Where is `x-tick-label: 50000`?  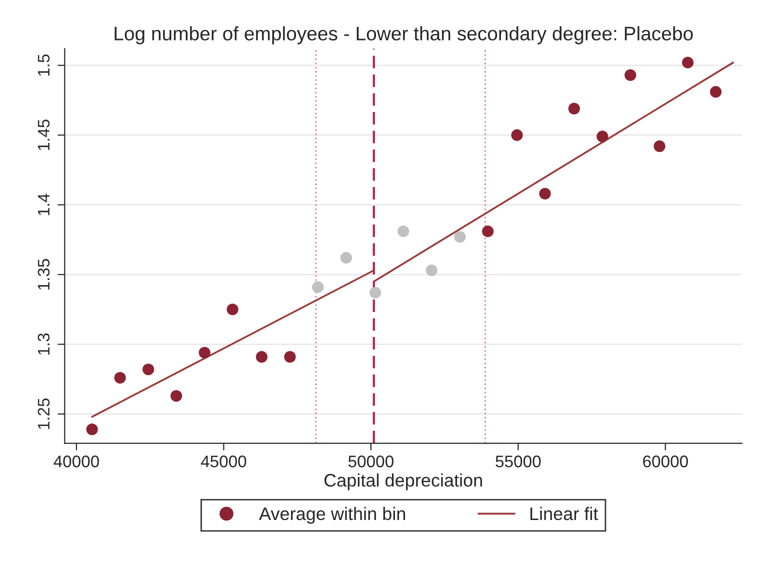
x-tick-label: 50000 is located at coordinates (371, 462).